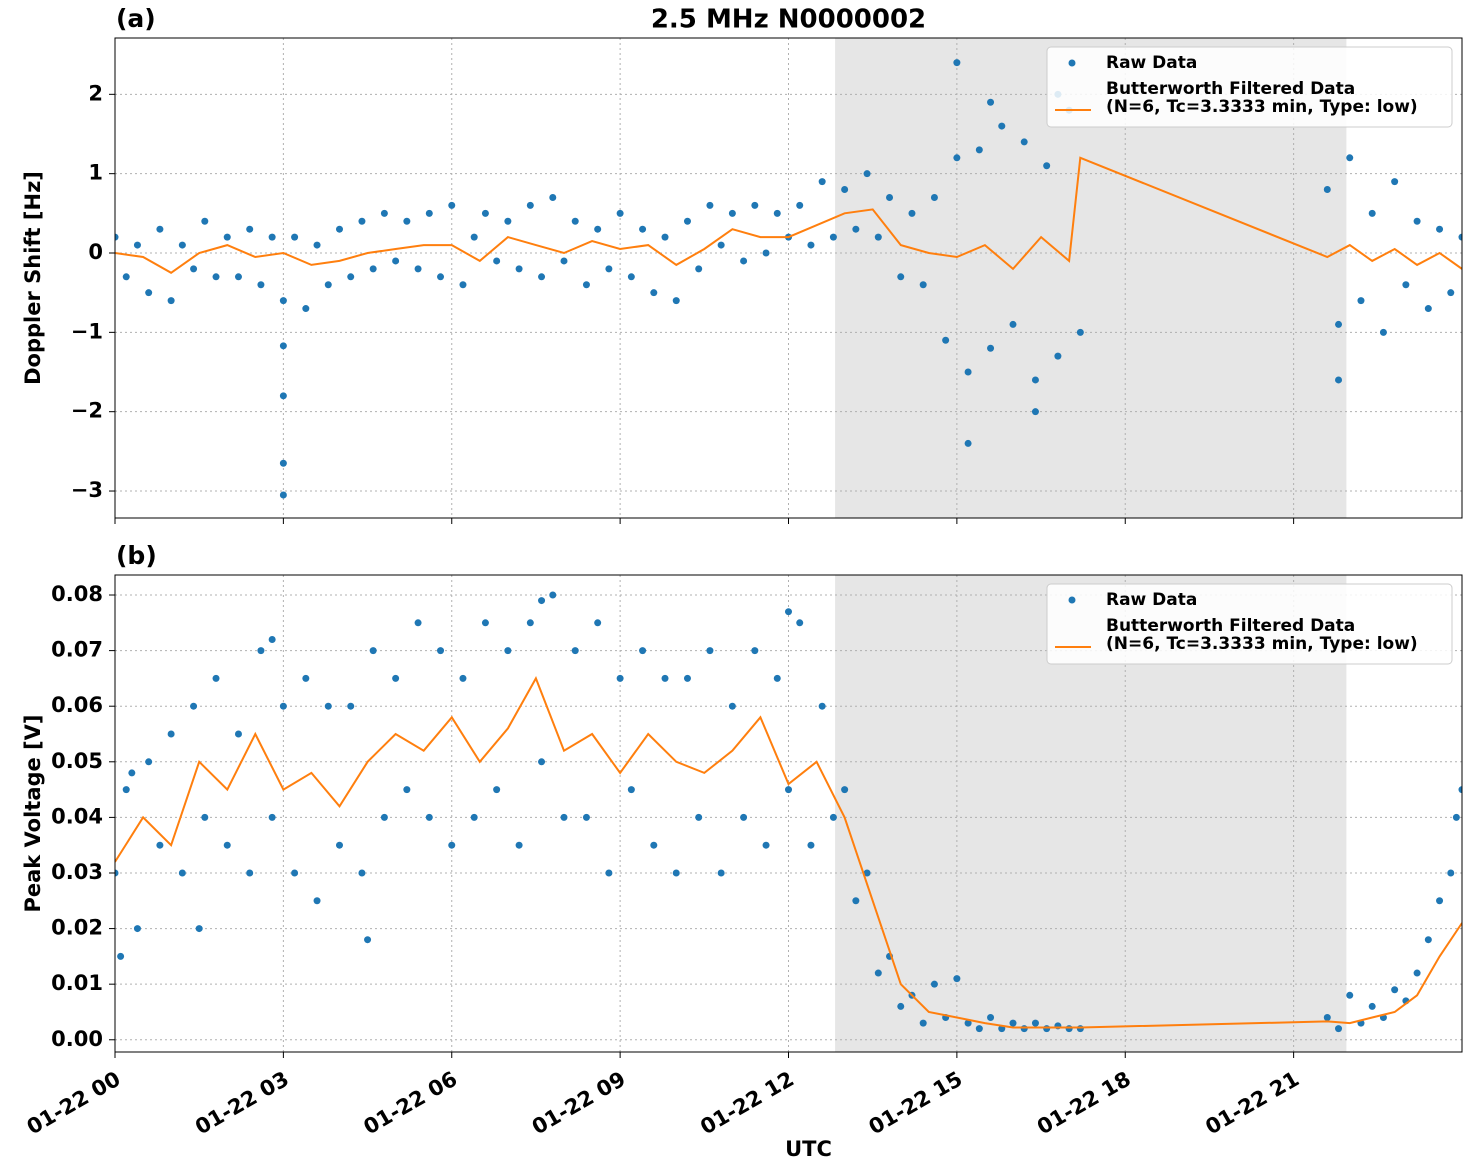 The width and height of the screenshot is (1472, 1172). Describe the element at coordinates (808, 1149) in the screenshot. I see `x-axis-label: UTC` at that location.